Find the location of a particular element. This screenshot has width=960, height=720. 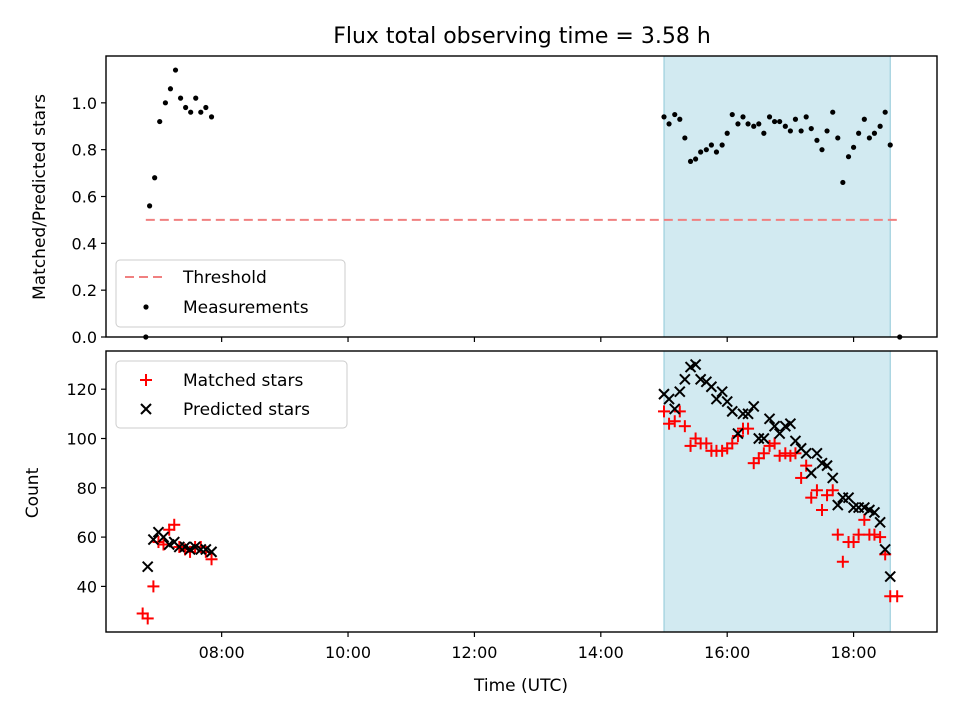

matched-legend-swatch is located at coordinates (146, 380).